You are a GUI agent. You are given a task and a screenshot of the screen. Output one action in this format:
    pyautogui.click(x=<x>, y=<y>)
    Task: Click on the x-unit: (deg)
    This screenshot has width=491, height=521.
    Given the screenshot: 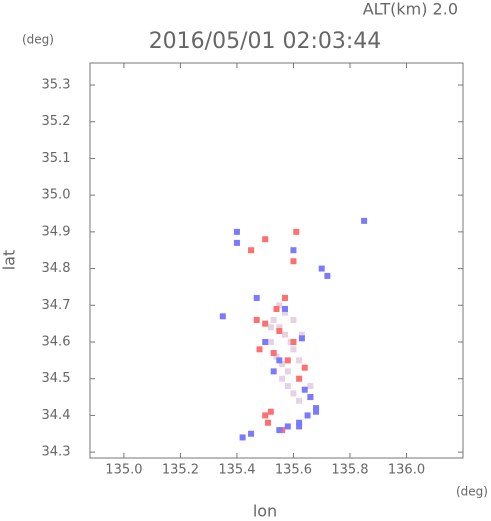 What is the action you would take?
    pyautogui.click(x=472, y=492)
    